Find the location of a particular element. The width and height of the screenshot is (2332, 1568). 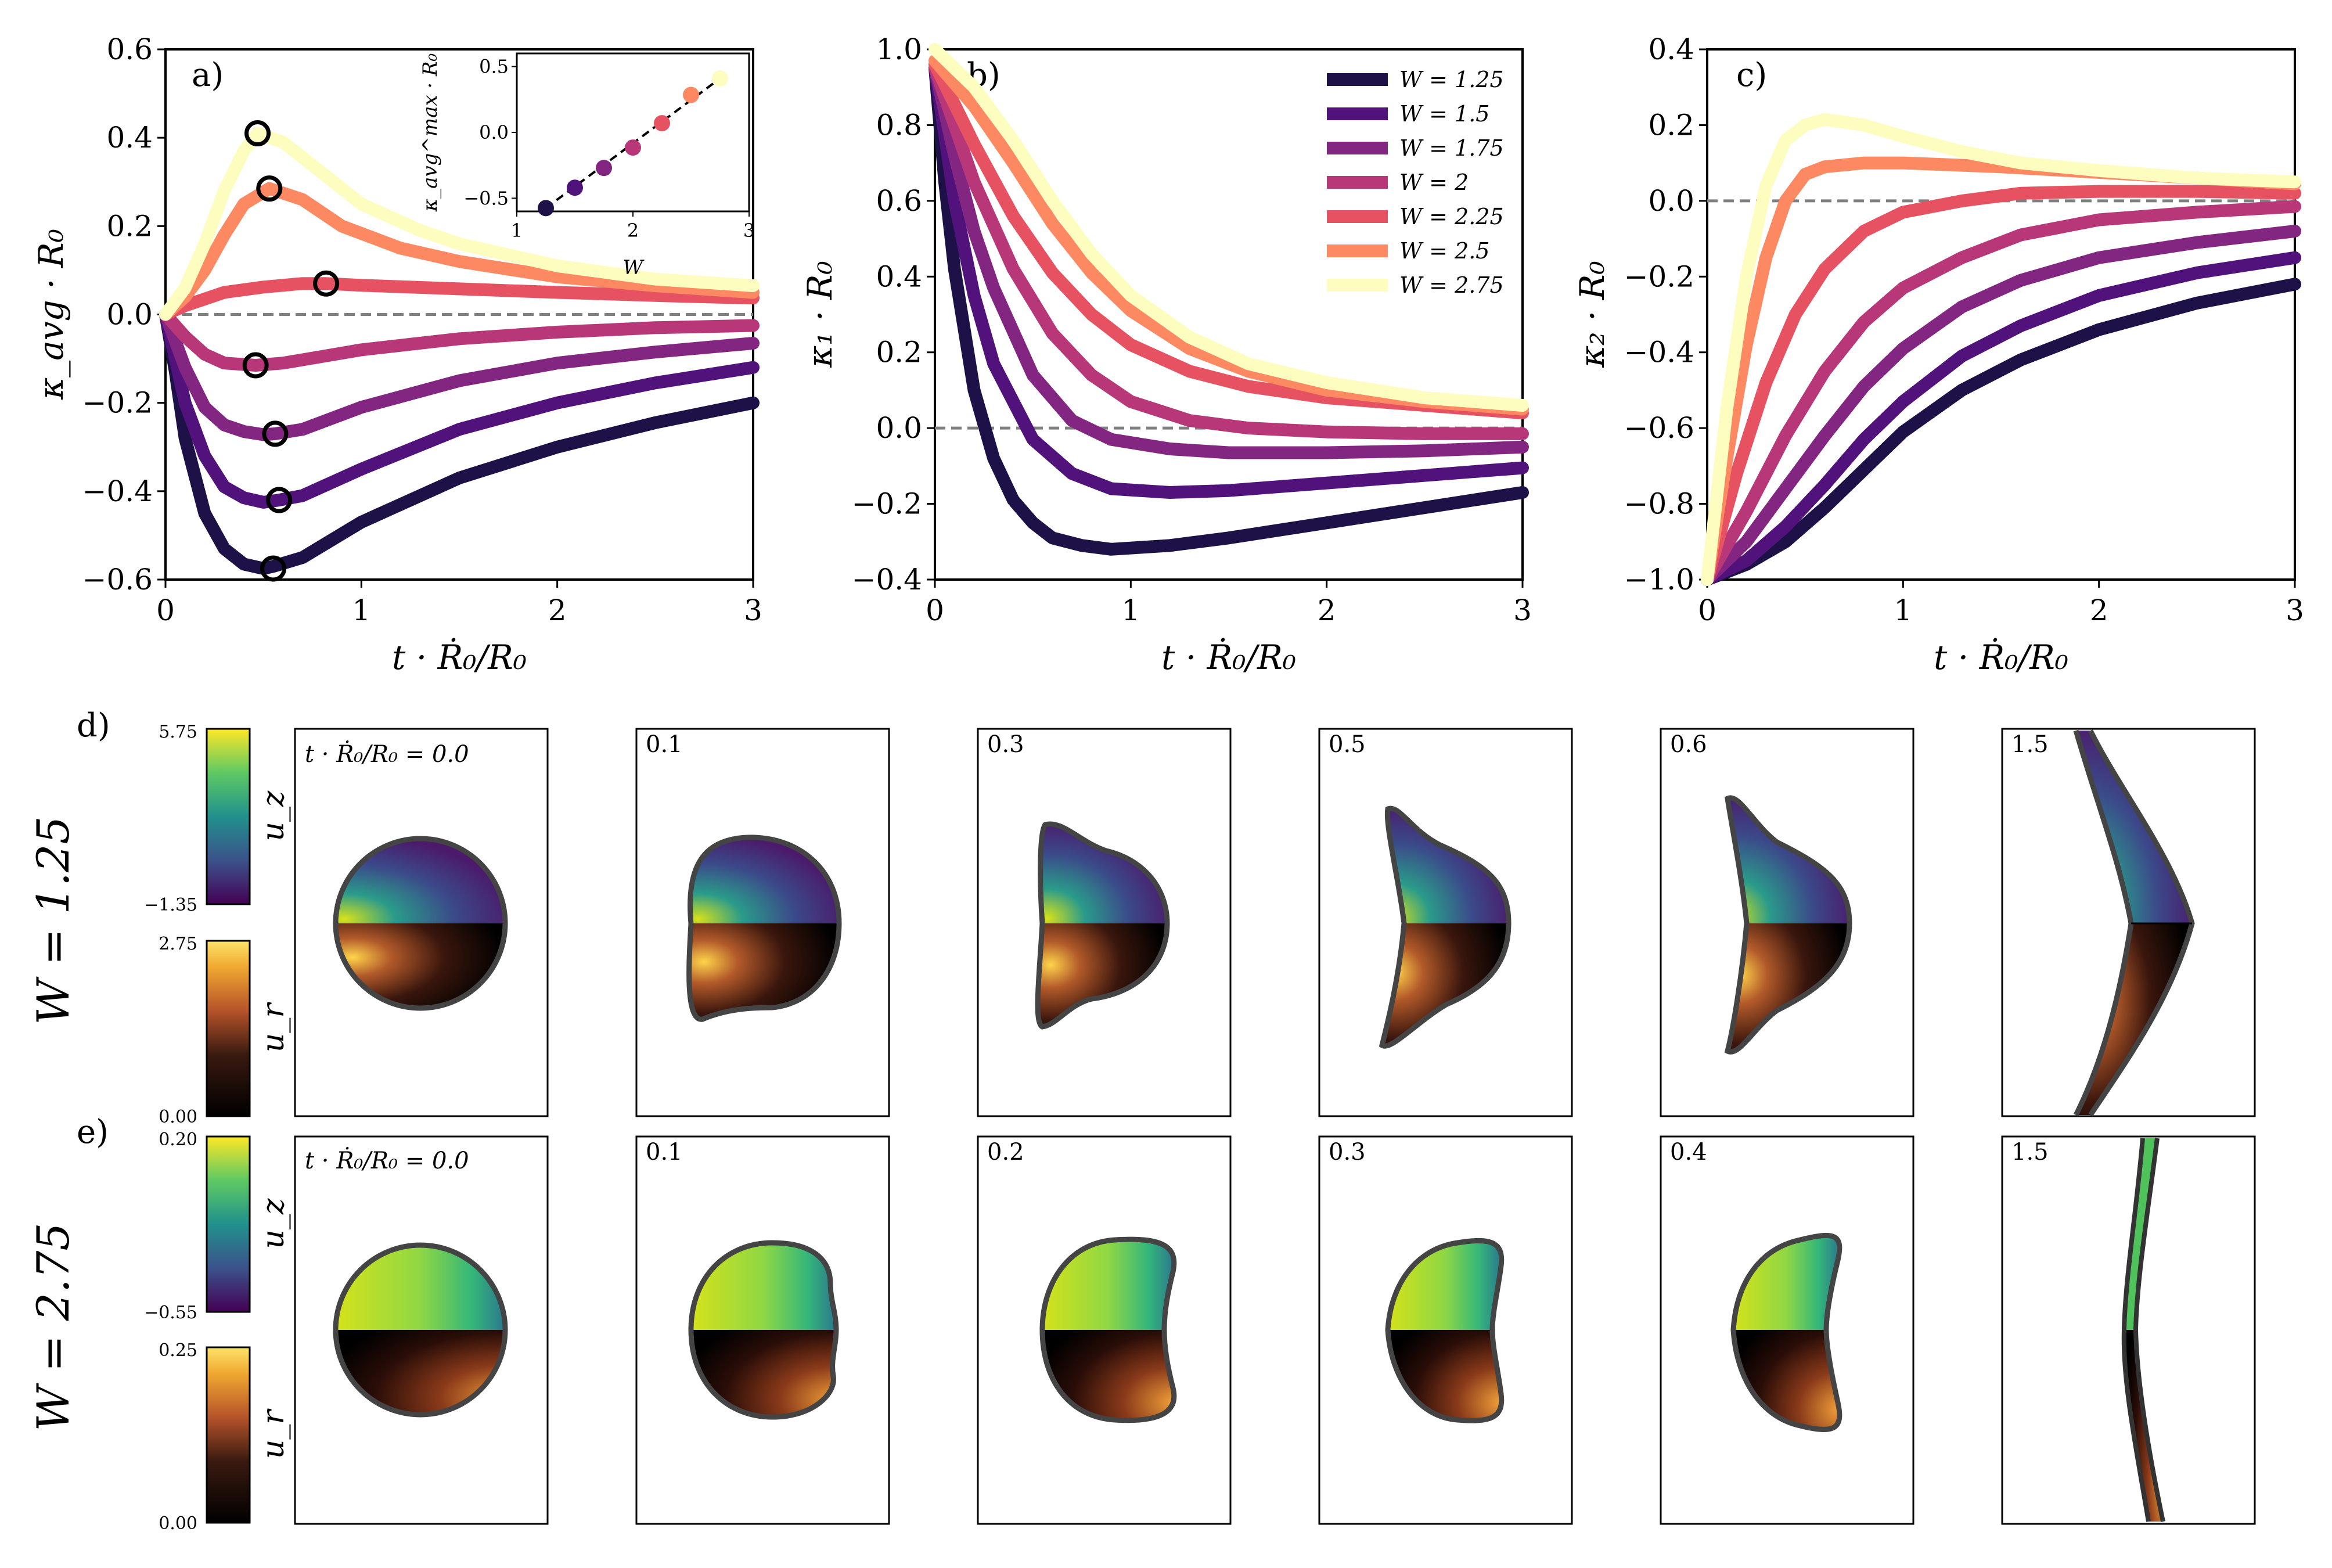

row-e-time-6: 1.5 is located at coordinates (2030, 1152).